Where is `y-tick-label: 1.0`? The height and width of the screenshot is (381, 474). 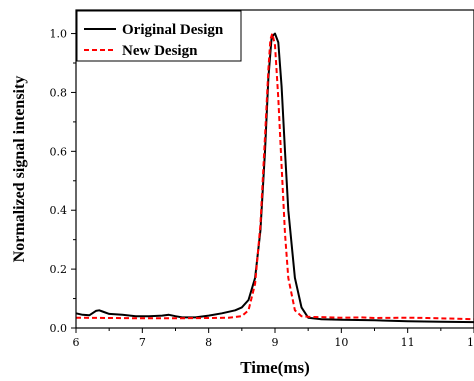 y-tick-label: 1.0 is located at coordinates (59, 34).